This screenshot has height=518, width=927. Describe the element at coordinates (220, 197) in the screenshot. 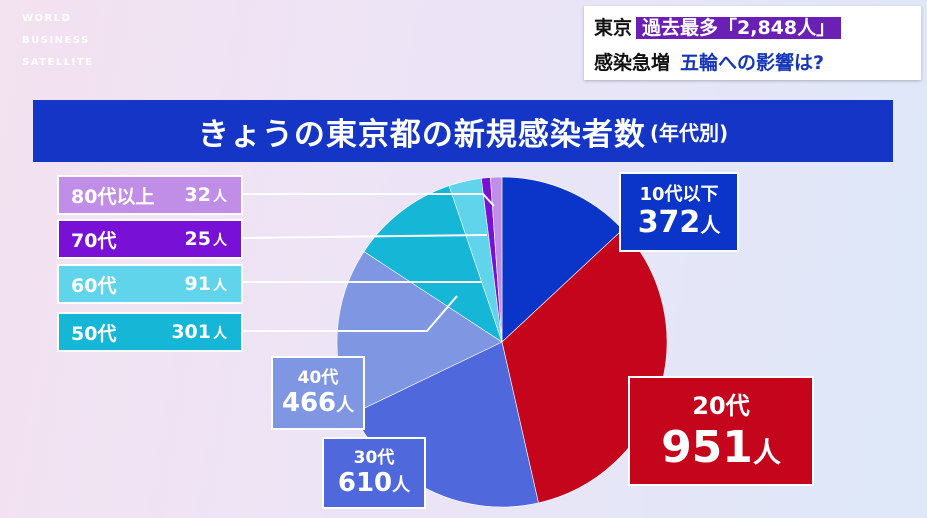

I see `label-80s-unit: 人` at that location.